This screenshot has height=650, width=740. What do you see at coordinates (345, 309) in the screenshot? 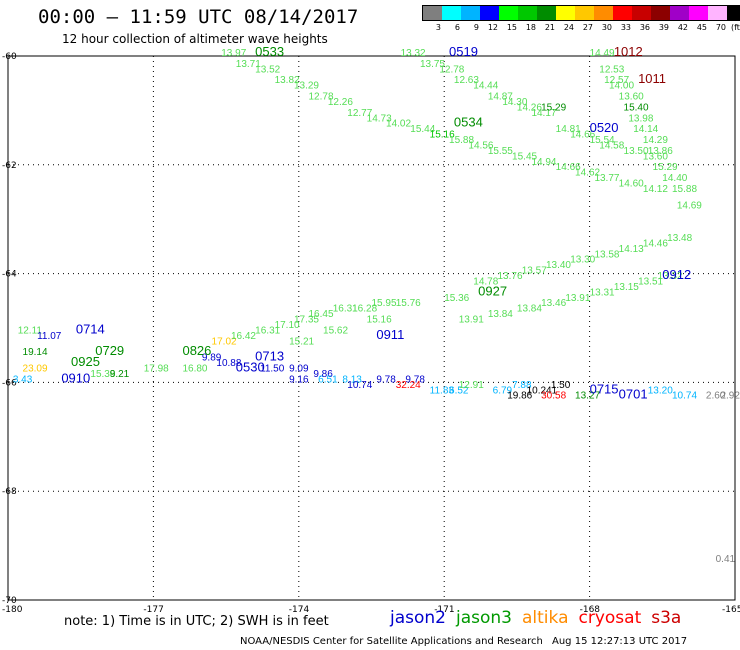
I see `wave-height-label: 16.31` at bounding box center [345, 309].